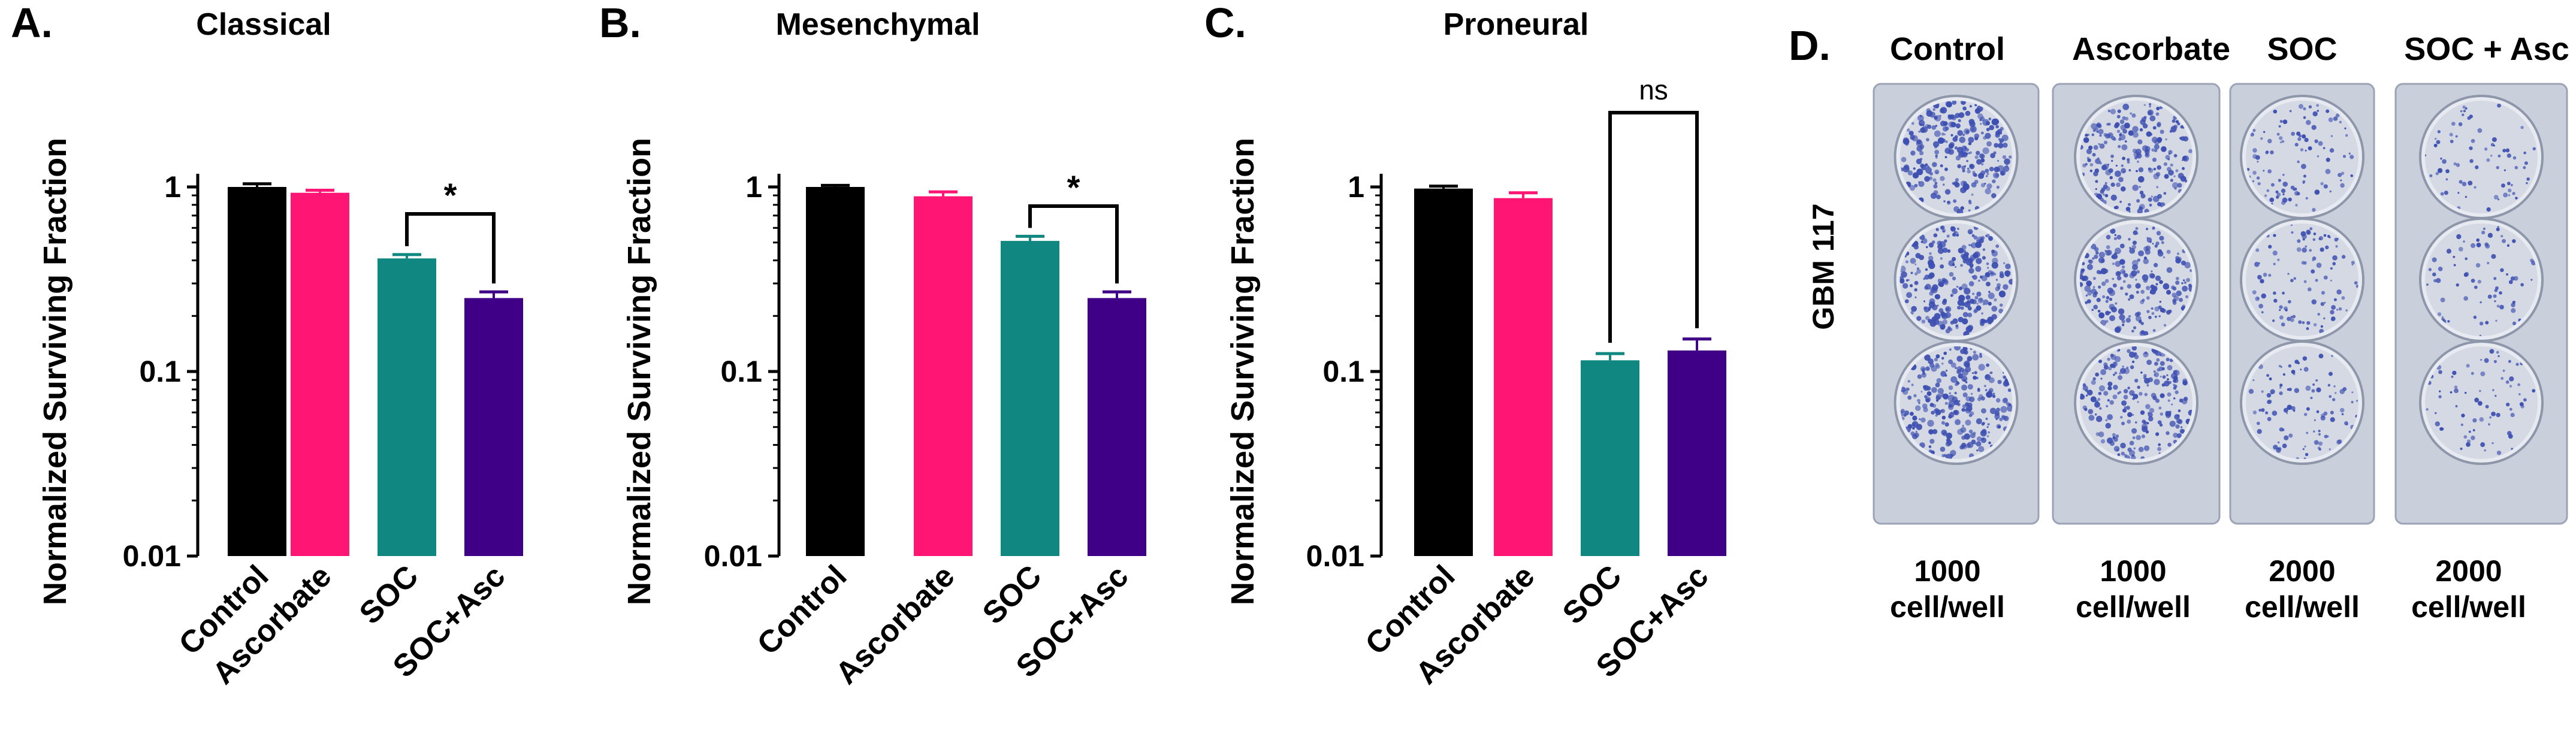 The height and width of the screenshot is (737, 2576). I want to click on y-tick-label: 0.1, so click(1343, 371).